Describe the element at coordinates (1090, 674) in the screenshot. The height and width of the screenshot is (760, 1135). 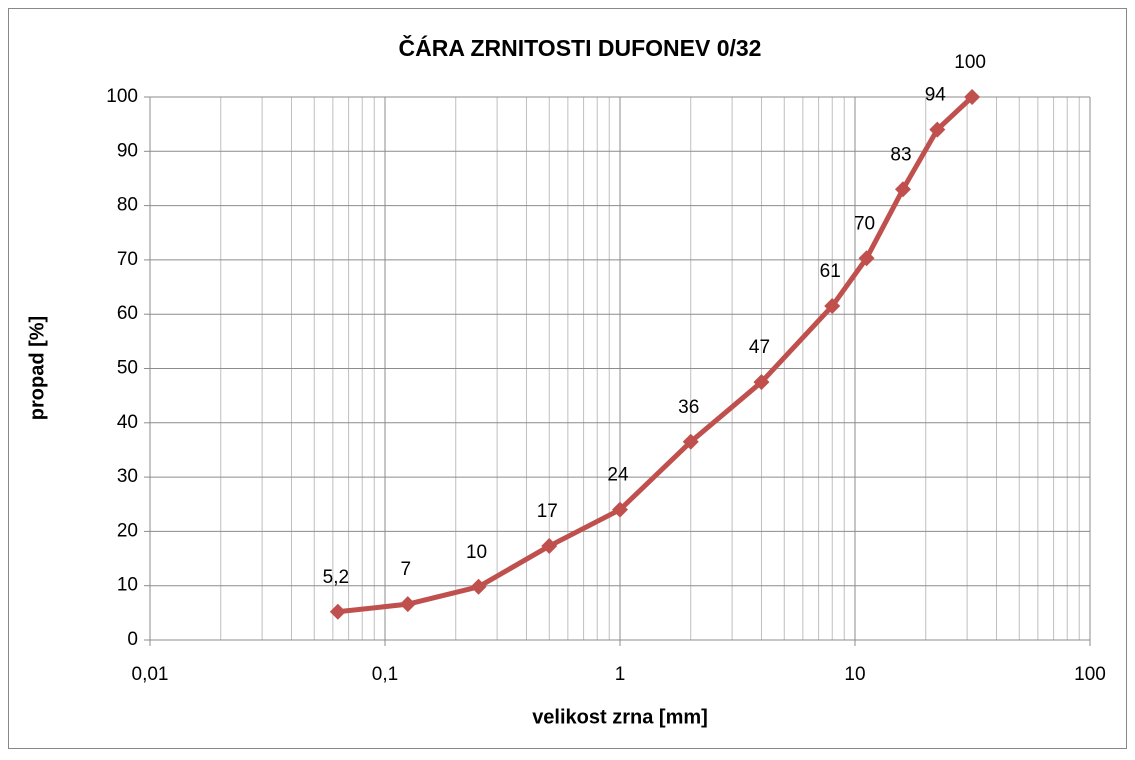
I see `x-tick-label: 100` at that location.